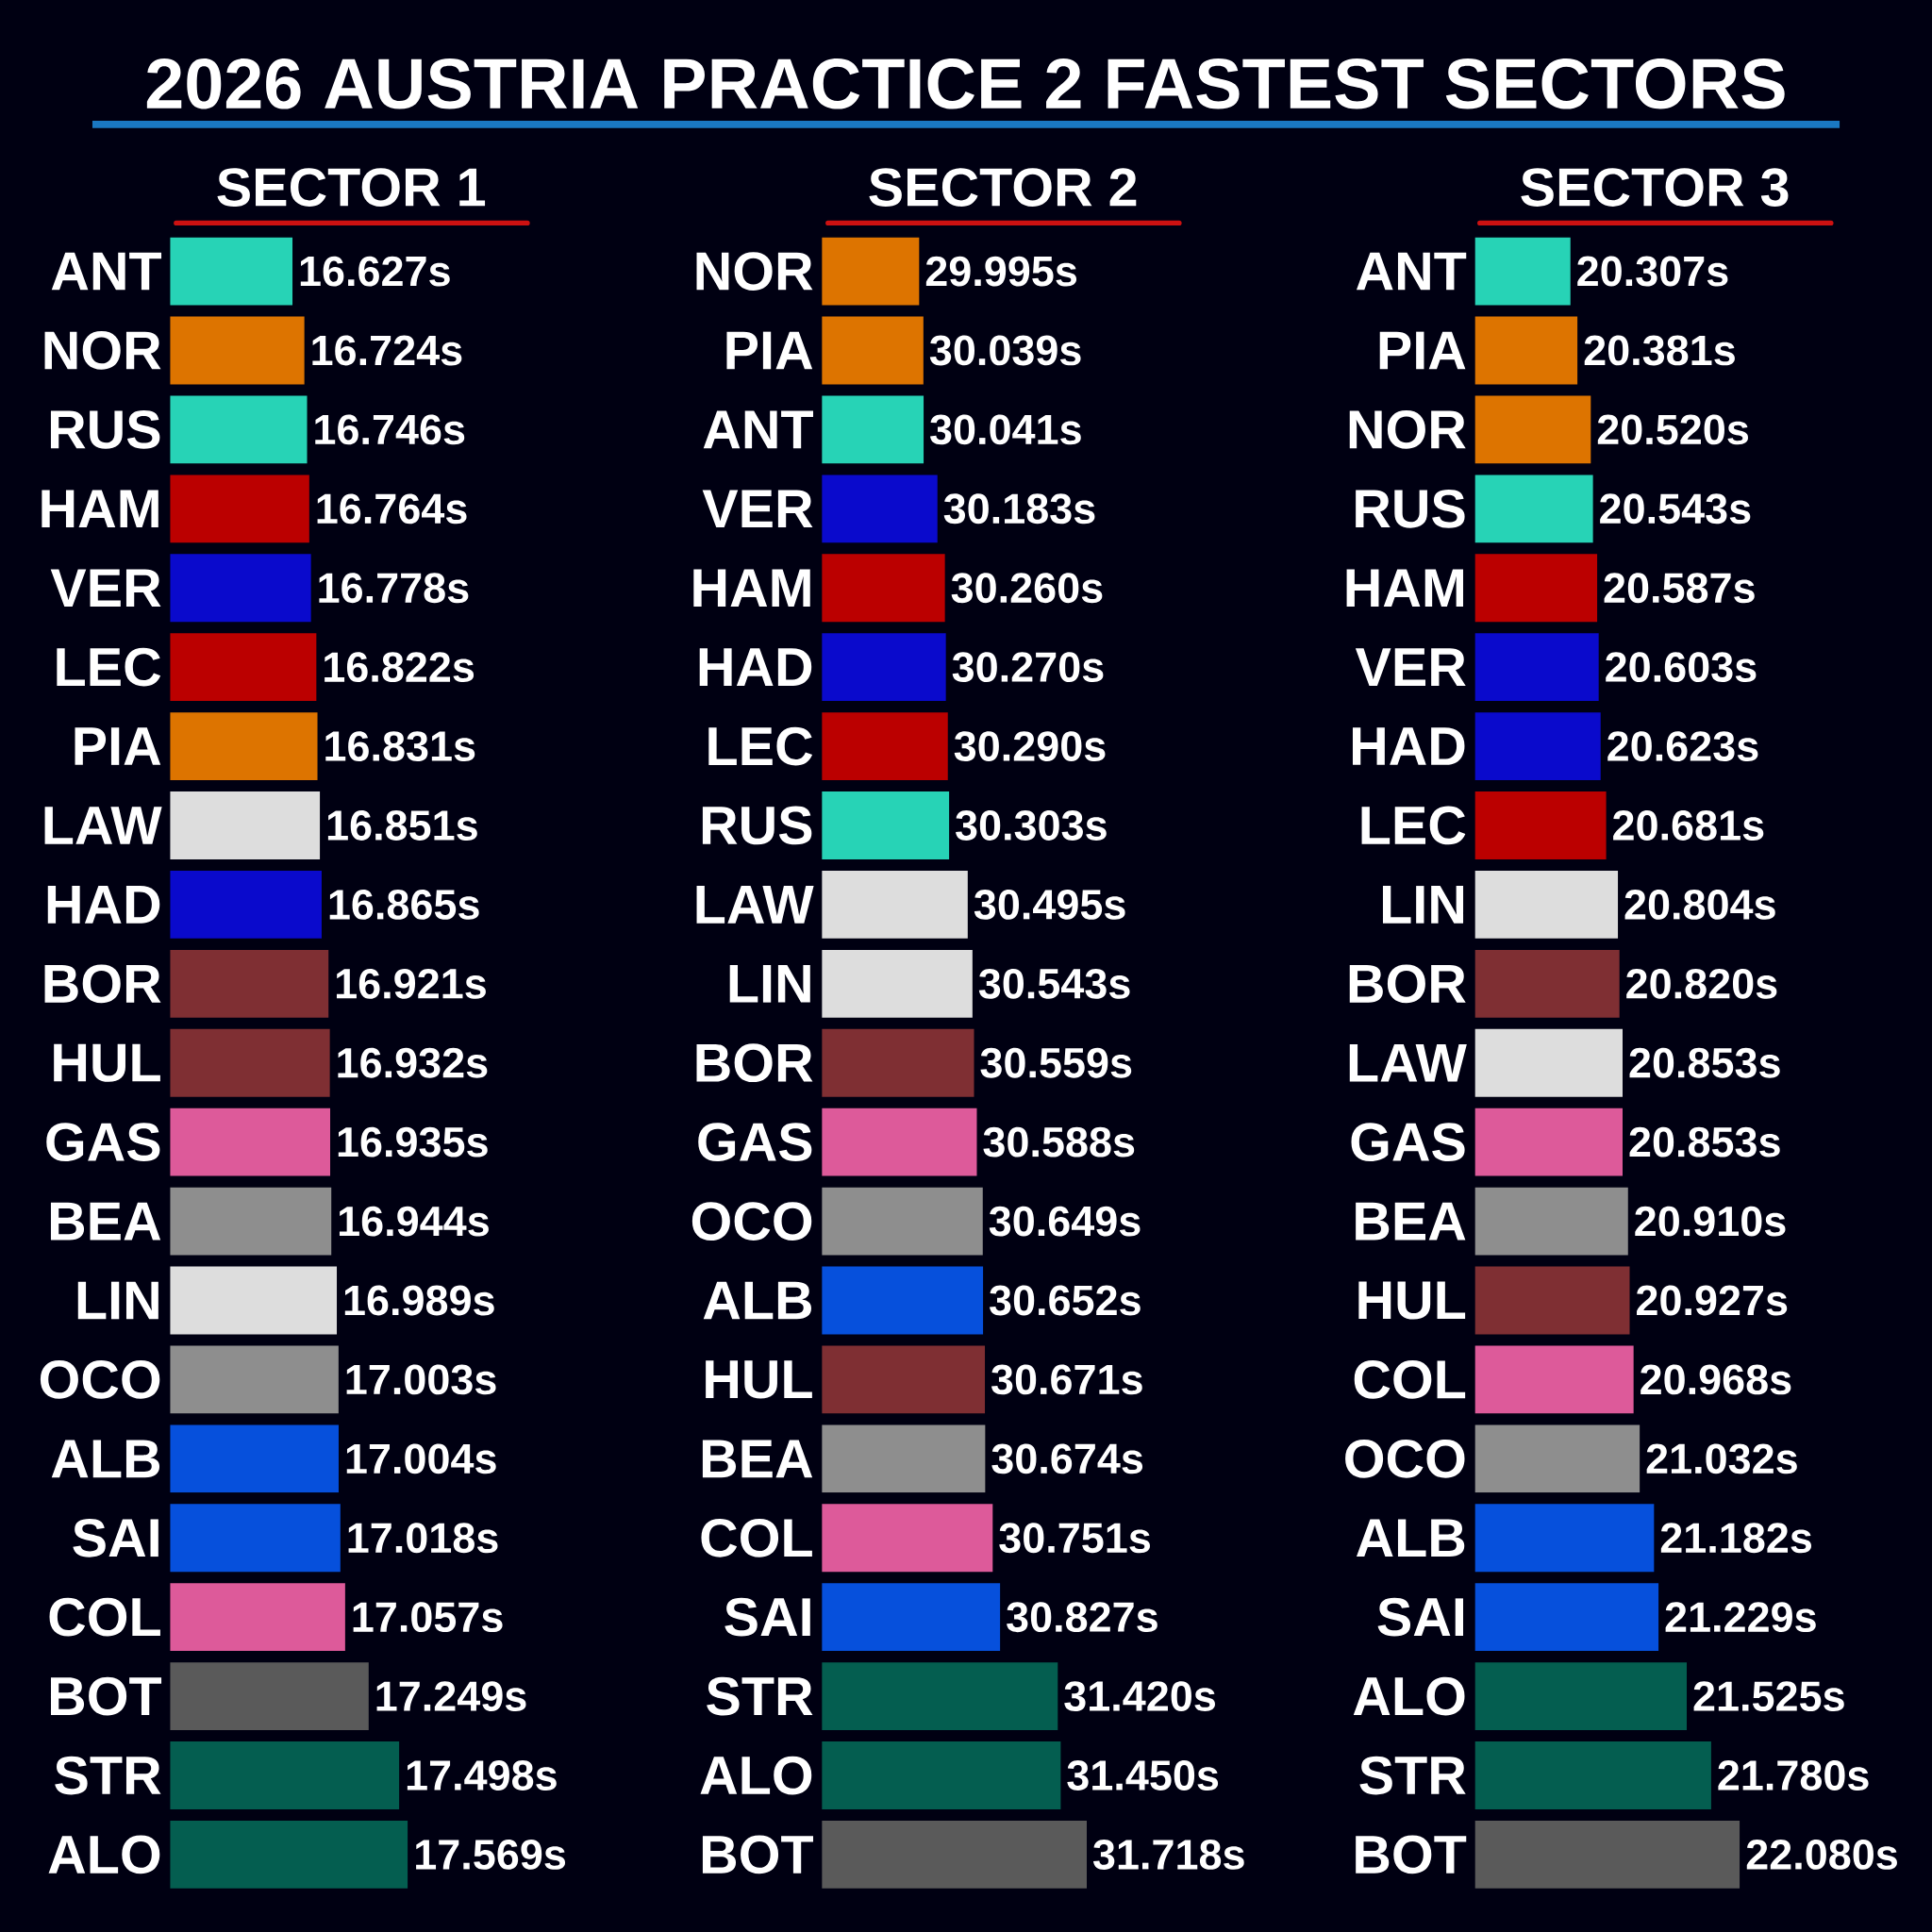 The image size is (1932, 1932). What do you see at coordinates (400, 667) in the screenshot?
I see `data-label: 16.822s` at bounding box center [400, 667].